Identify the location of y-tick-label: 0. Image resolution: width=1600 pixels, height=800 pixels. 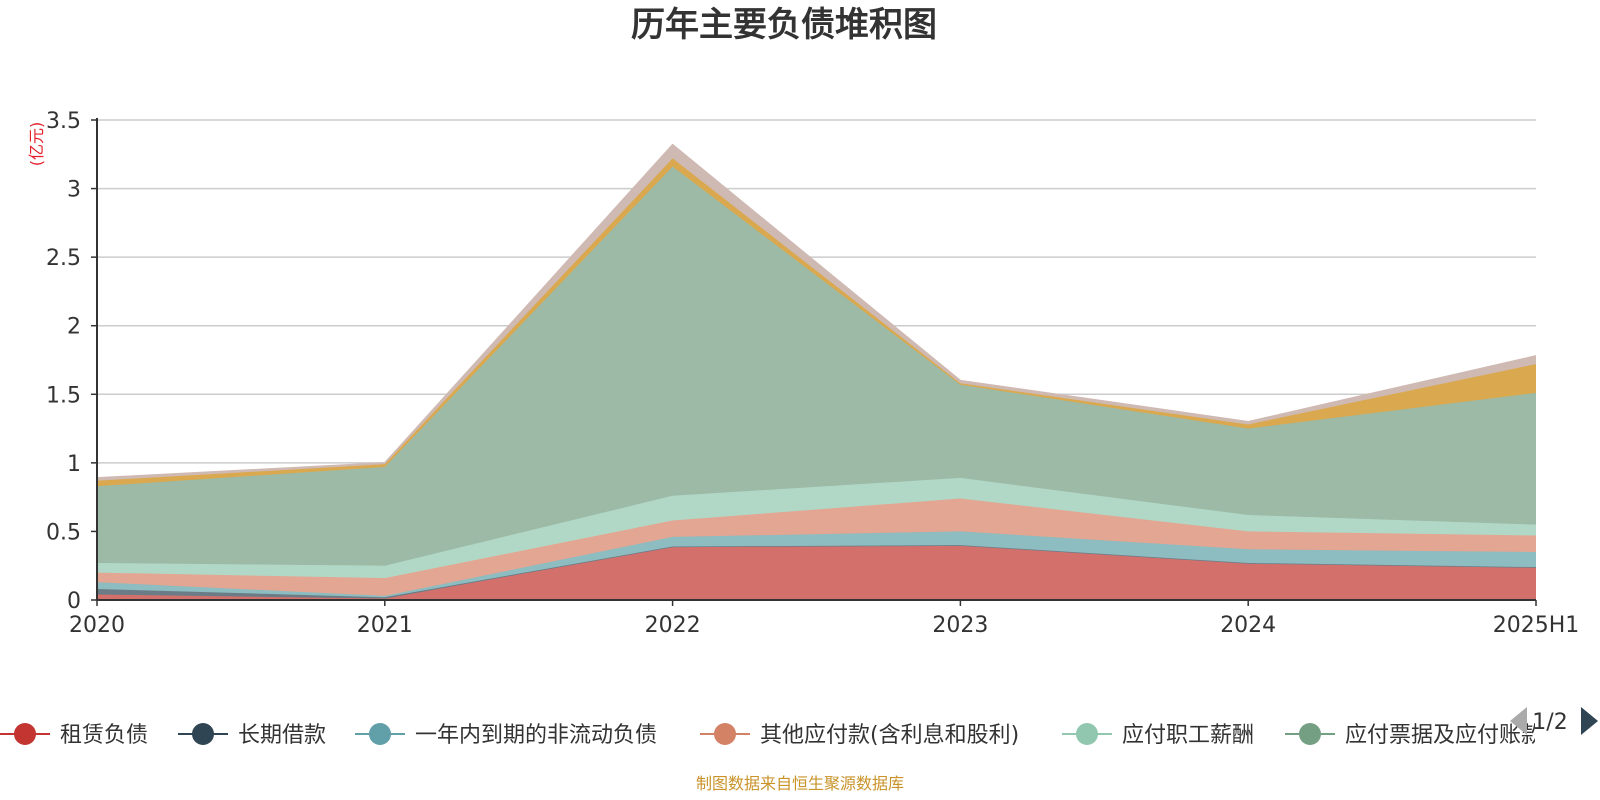
(74, 601).